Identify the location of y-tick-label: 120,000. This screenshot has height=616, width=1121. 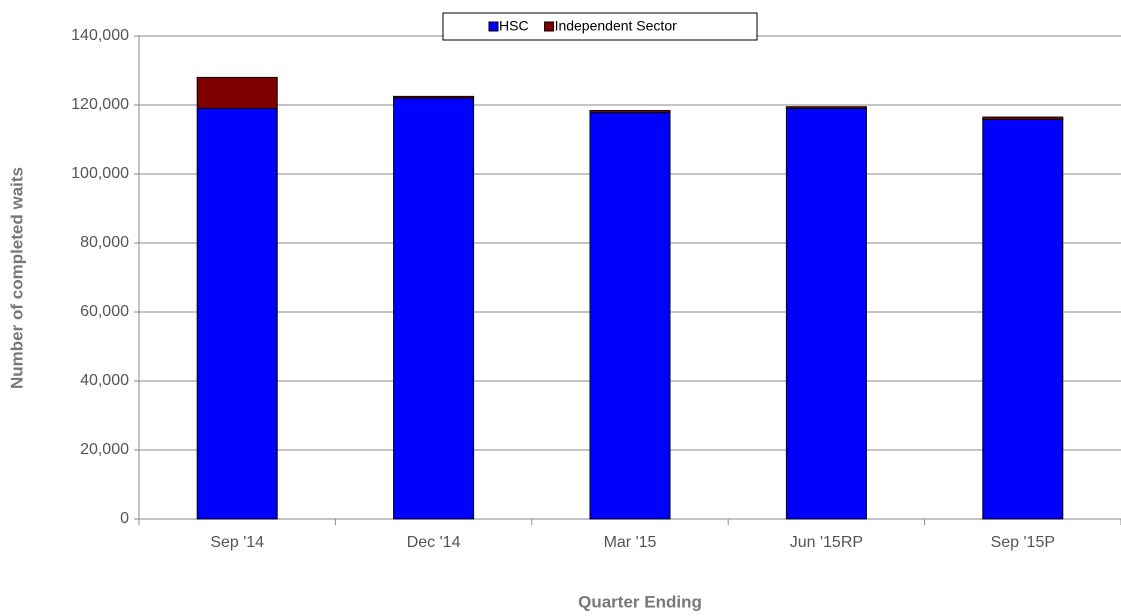
(100, 104).